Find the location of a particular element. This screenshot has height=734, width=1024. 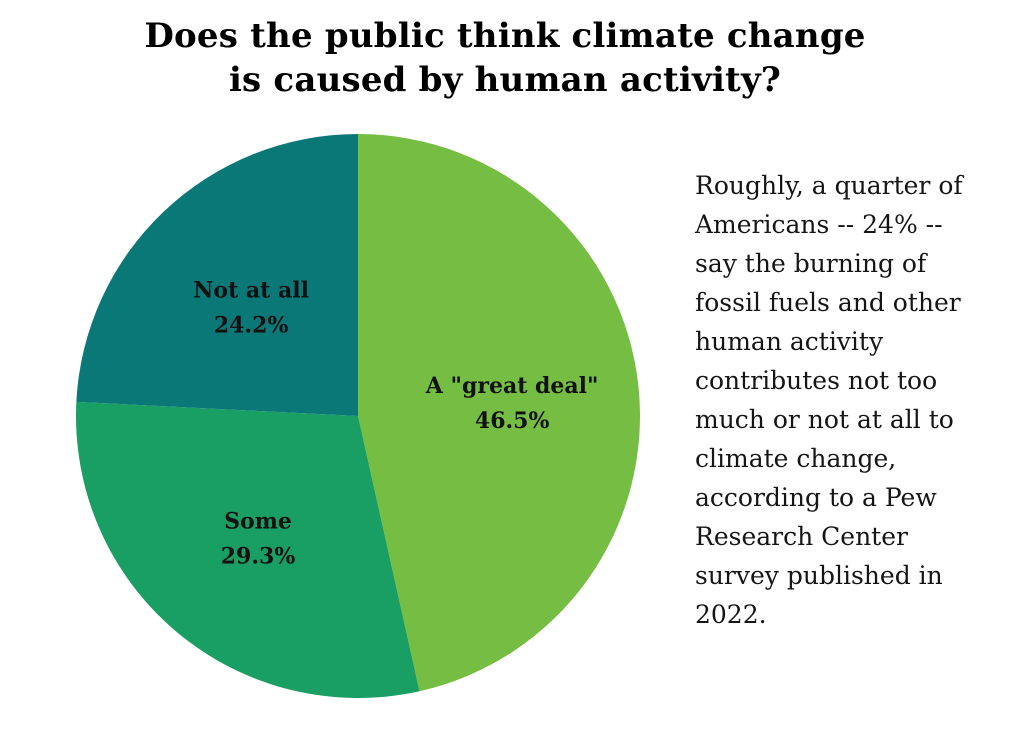

annotation-line: 2022. is located at coordinates (731, 614).